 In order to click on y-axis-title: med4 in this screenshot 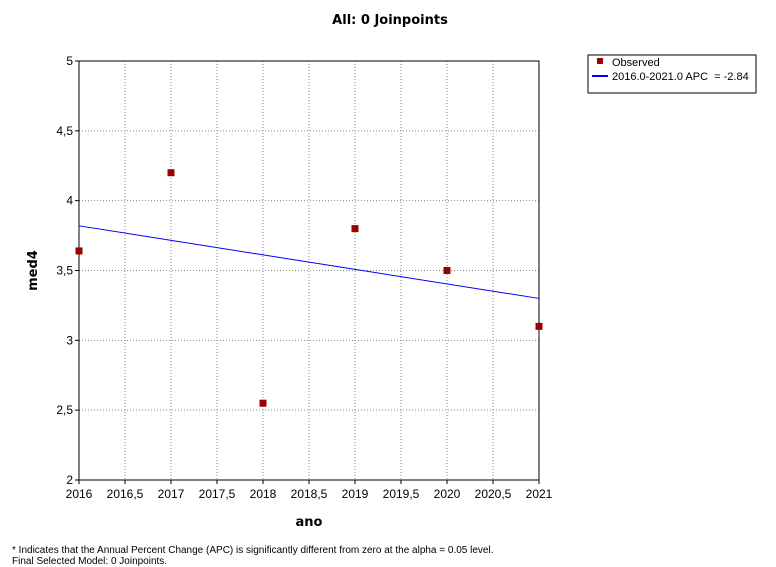, I will do `click(33, 270)`.